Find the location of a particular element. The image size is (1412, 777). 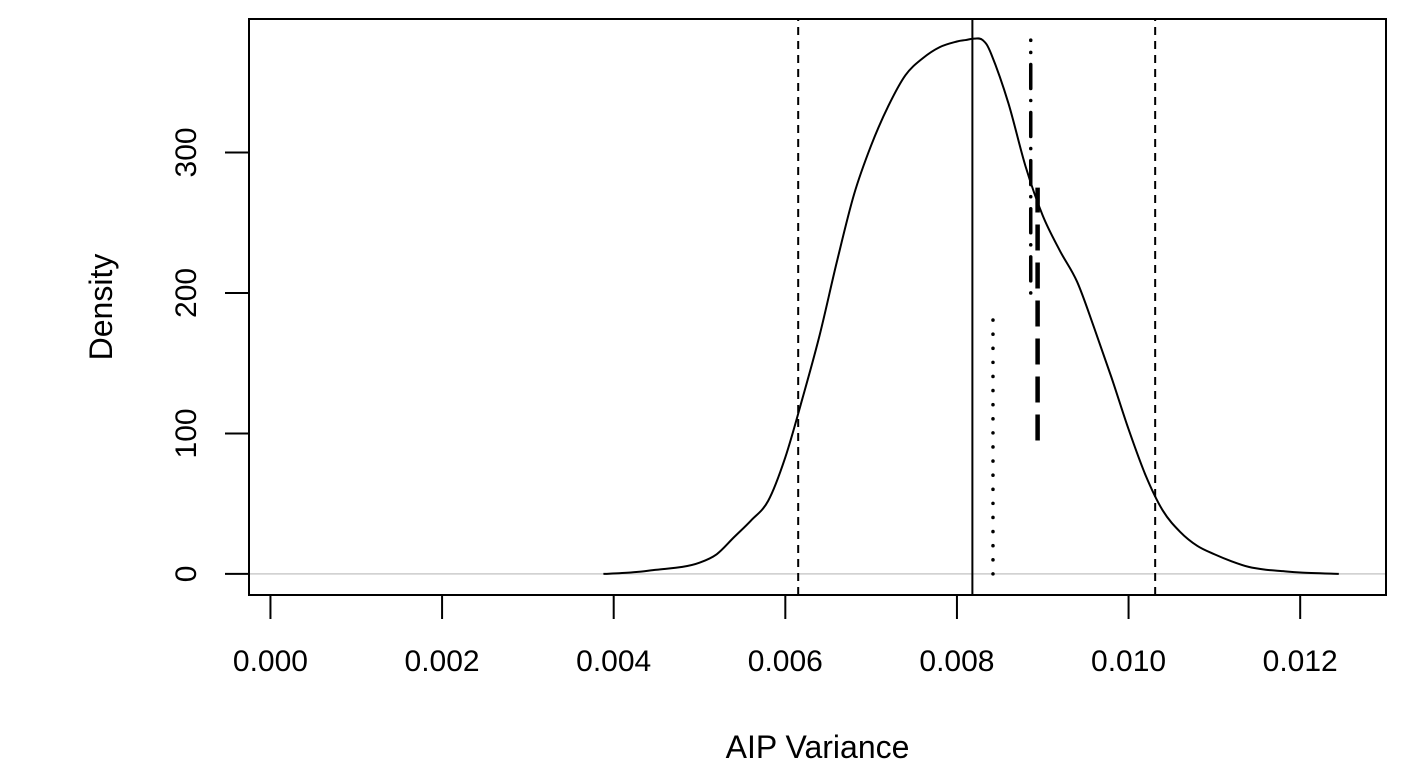

y-axis-title: Density is located at coordinates (101, 307).